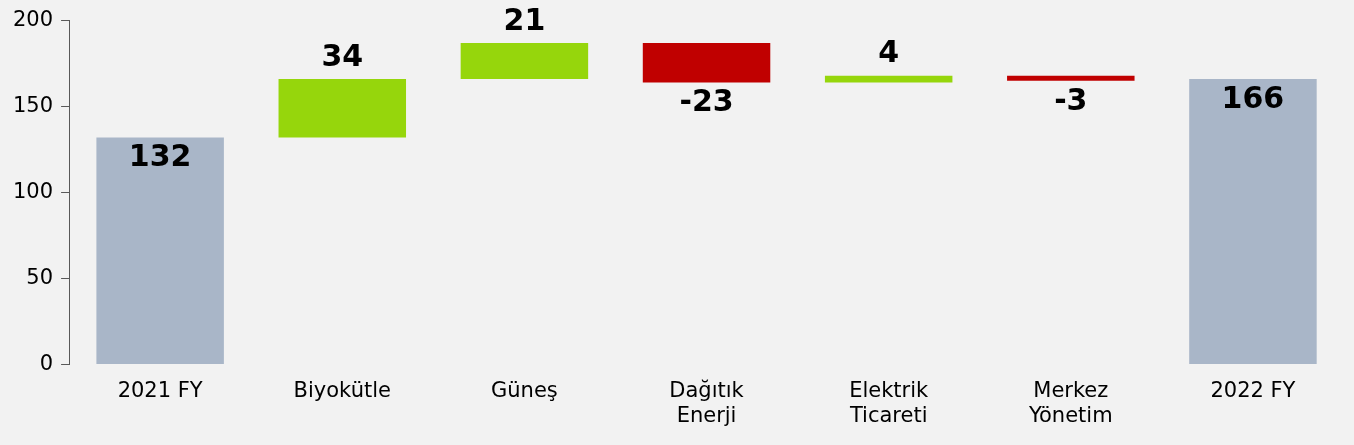 This screenshot has height=445, width=1354. What do you see at coordinates (40, 277) in the screenshot?
I see `y-tick-label: 50` at bounding box center [40, 277].